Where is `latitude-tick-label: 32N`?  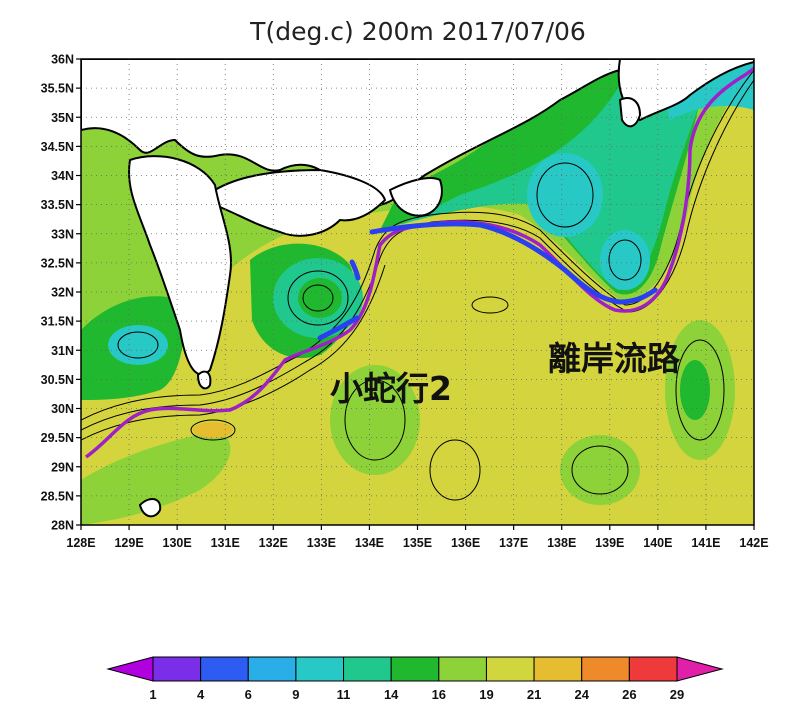 latitude-tick-label: 32N is located at coordinates (62, 293).